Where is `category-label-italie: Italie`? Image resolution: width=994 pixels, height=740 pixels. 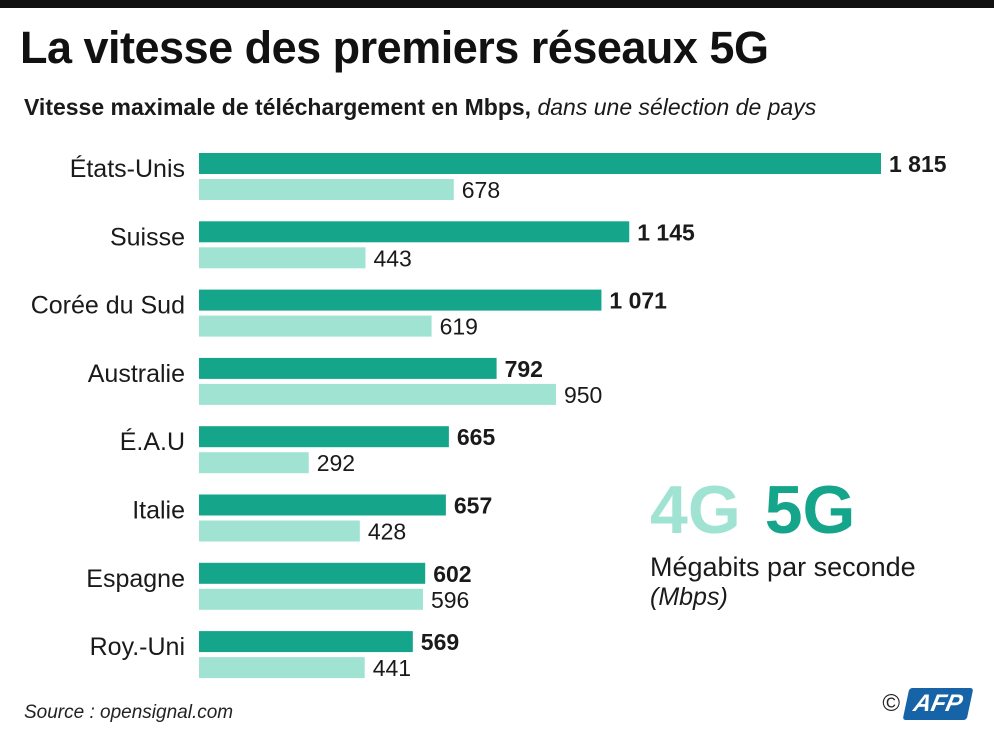 category-label-italie: Italie is located at coordinates (158, 511).